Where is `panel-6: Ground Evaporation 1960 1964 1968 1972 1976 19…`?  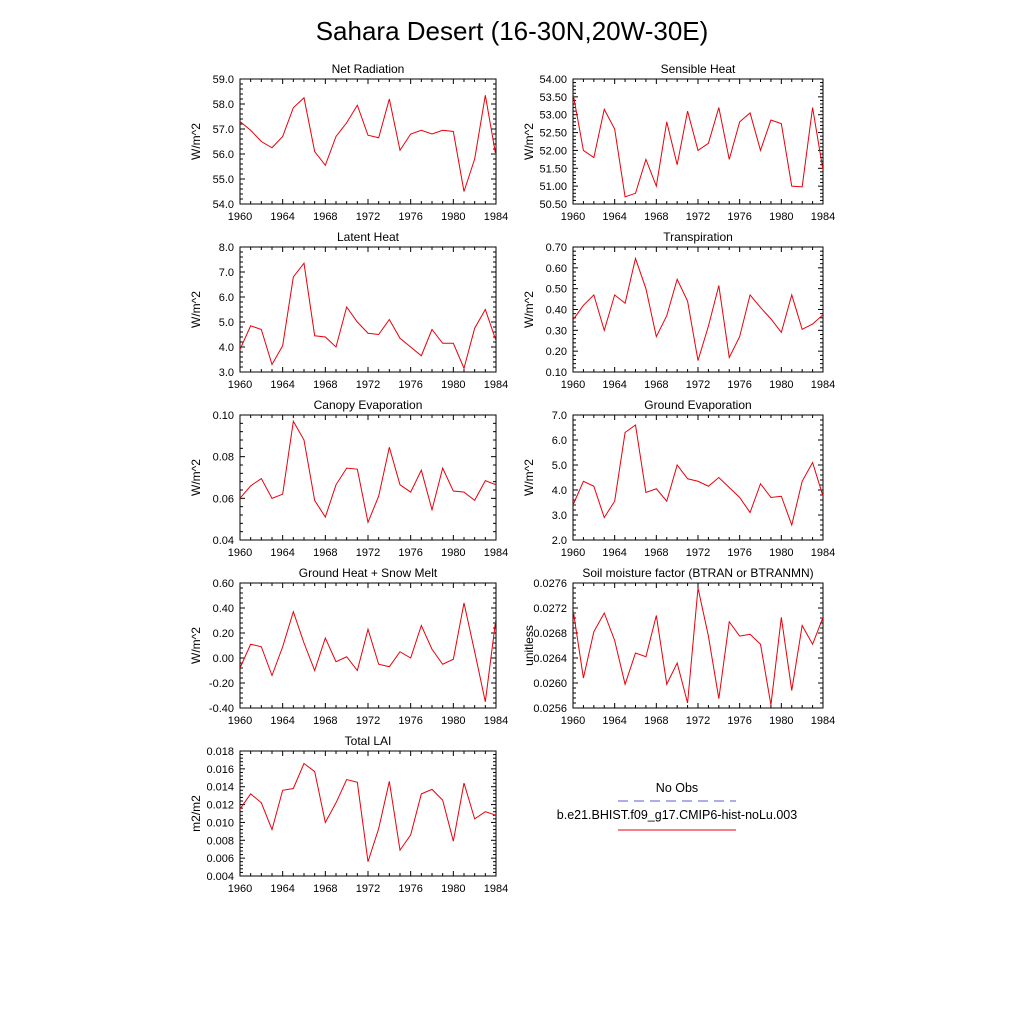
panel-6: Ground Evaporation 1960 1964 1968 1972 1976 19… is located at coordinates (678, 478).